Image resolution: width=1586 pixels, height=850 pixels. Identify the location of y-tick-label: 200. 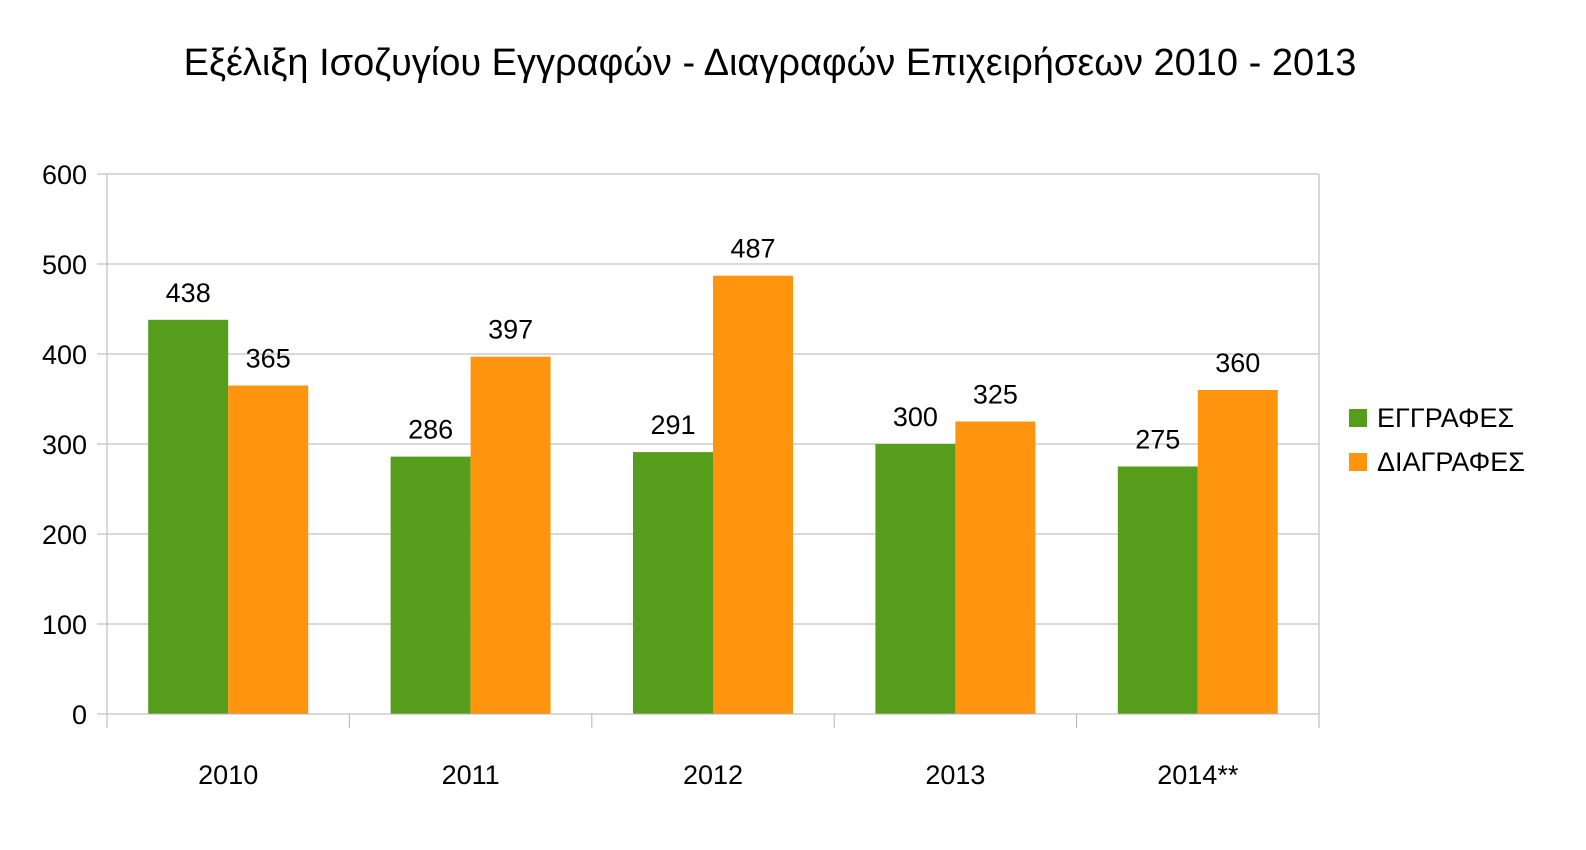
(64, 535).